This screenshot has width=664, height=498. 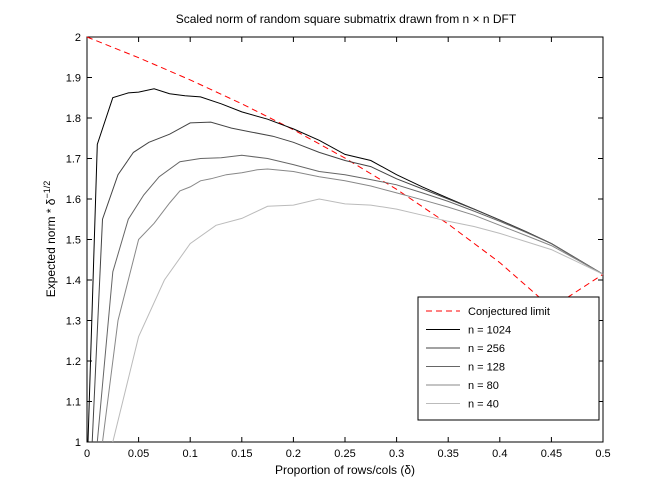 What do you see at coordinates (483, 405) in the screenshot?
I see `legend-label: n = 40` at bounding box center [483, 405].